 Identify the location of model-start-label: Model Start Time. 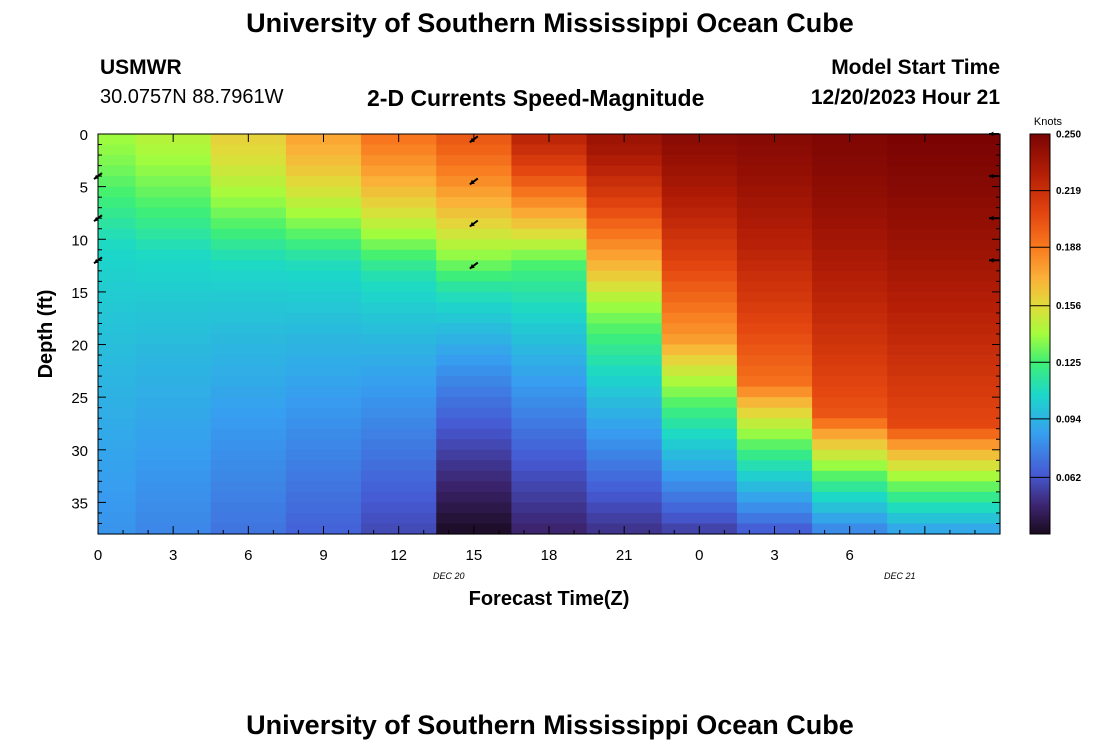
(915, 67).